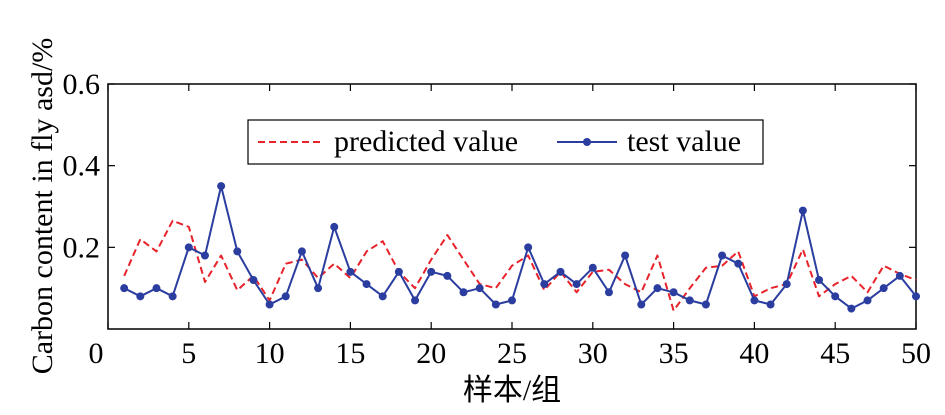  I want to click on legend: predicted value test value, so click(505, 142).